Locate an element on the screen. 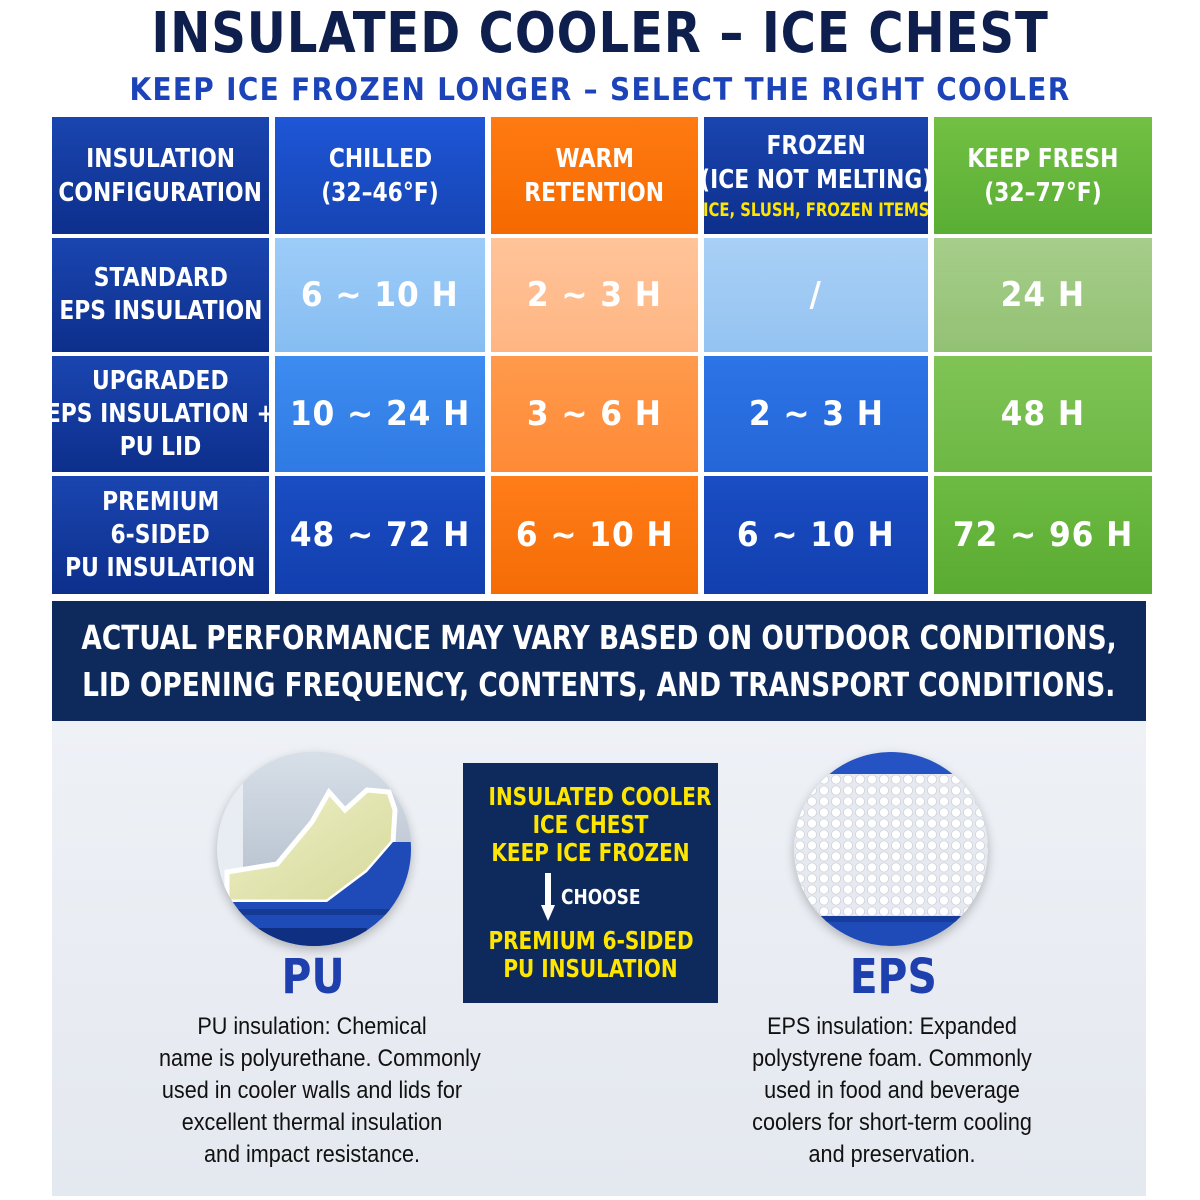 Image resolution: width=1200 pixels, height=1200 pixels. cell-upgraded-chilled: 10 ~ 24 H is located at coordinates (380, 414).